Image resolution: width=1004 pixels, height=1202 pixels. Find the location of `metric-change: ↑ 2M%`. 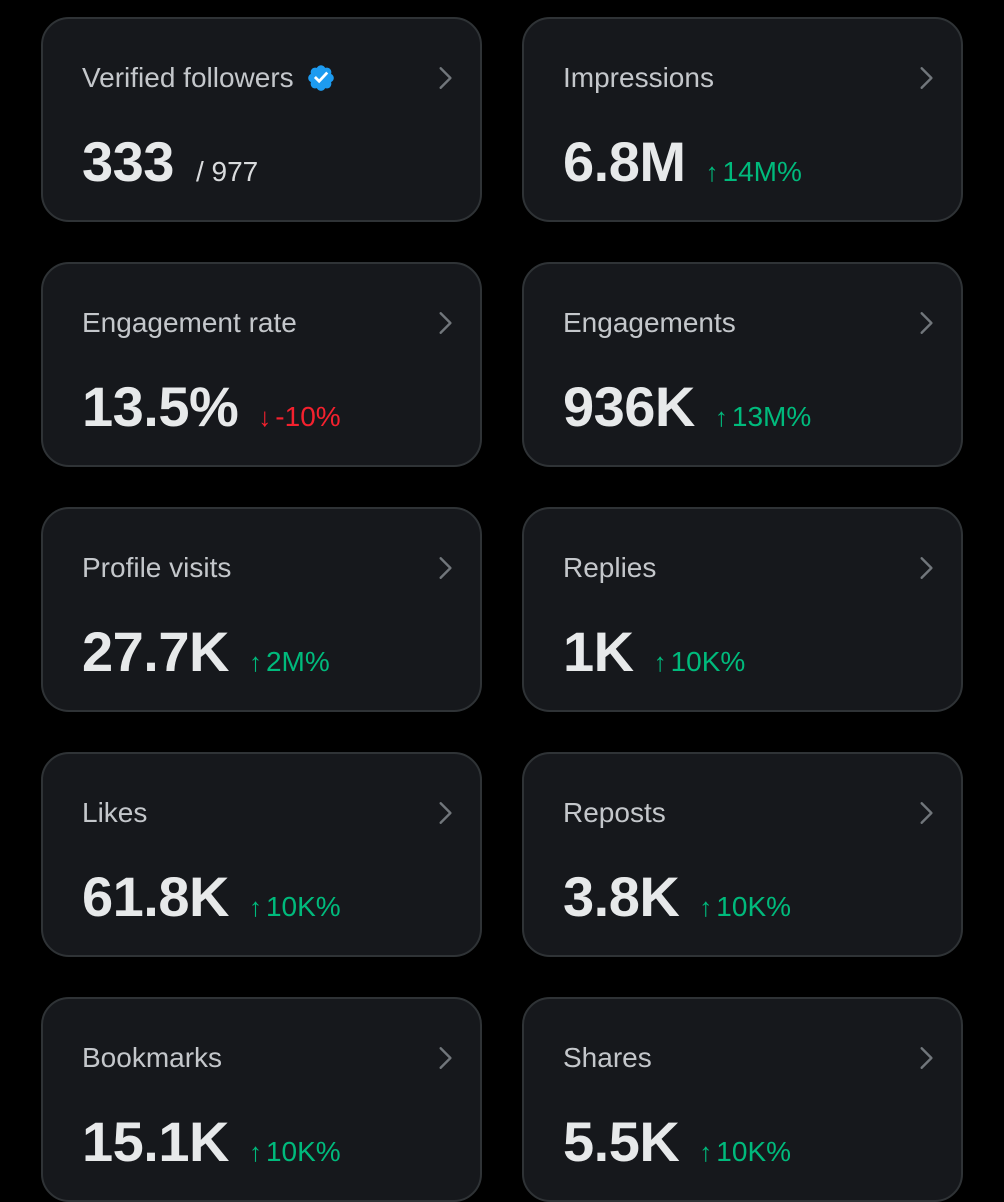

metric-change: ↑ 2M% is located at coordinates (289, 662).